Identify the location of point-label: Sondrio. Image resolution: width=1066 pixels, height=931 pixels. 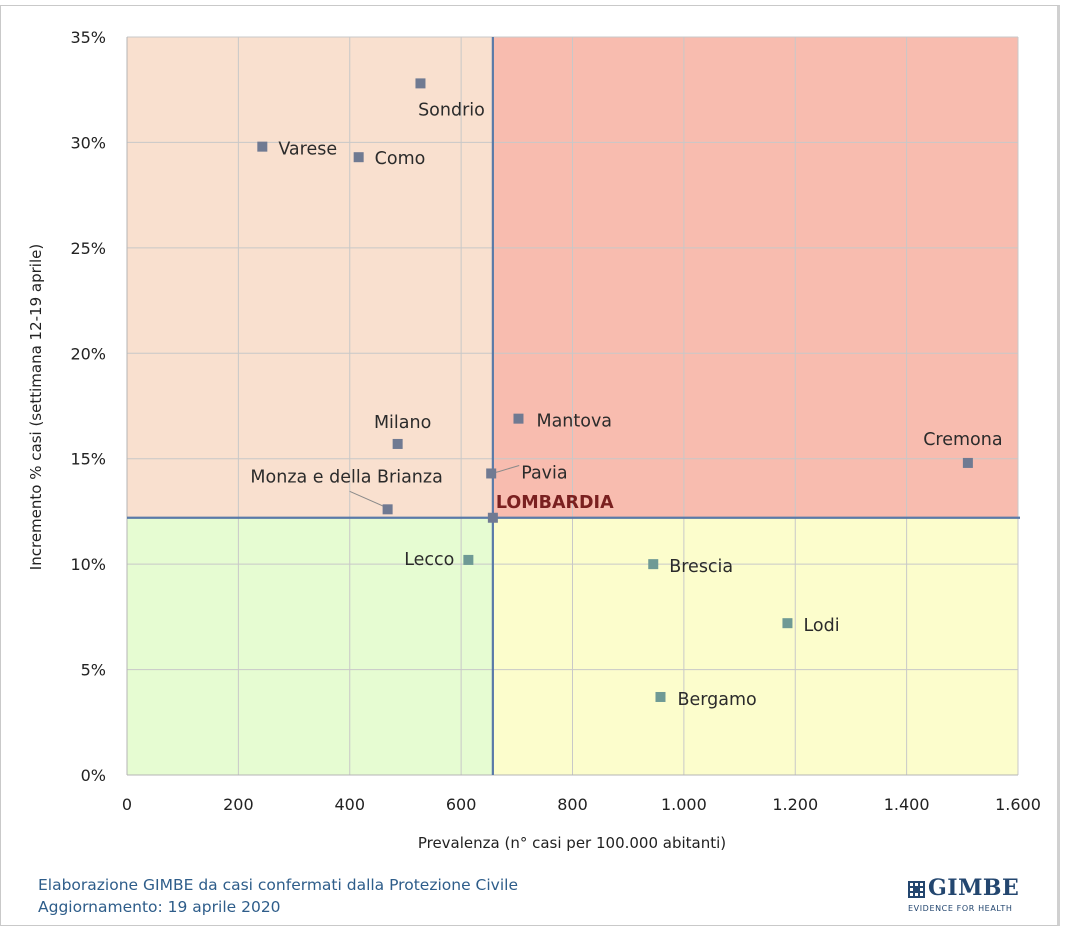
(451, 110).